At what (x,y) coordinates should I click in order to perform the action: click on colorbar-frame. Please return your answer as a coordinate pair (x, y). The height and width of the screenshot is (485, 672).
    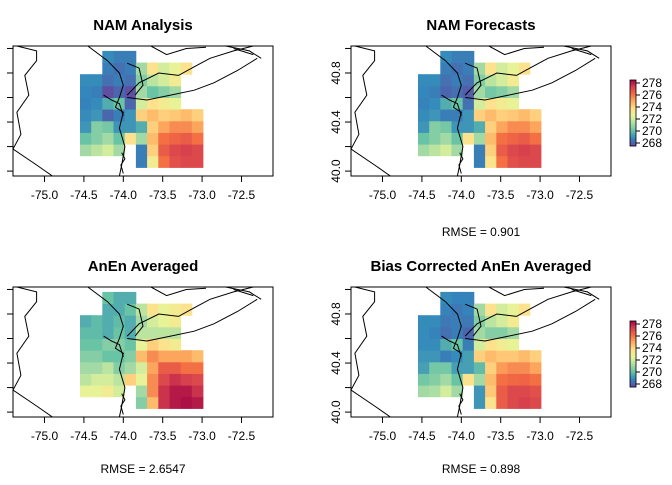
    Looking at the image, I should click on (633, 354).